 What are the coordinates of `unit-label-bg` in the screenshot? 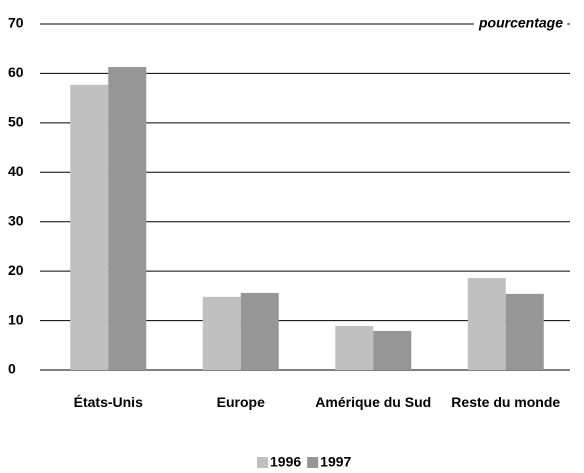 It's located at (520, 22).